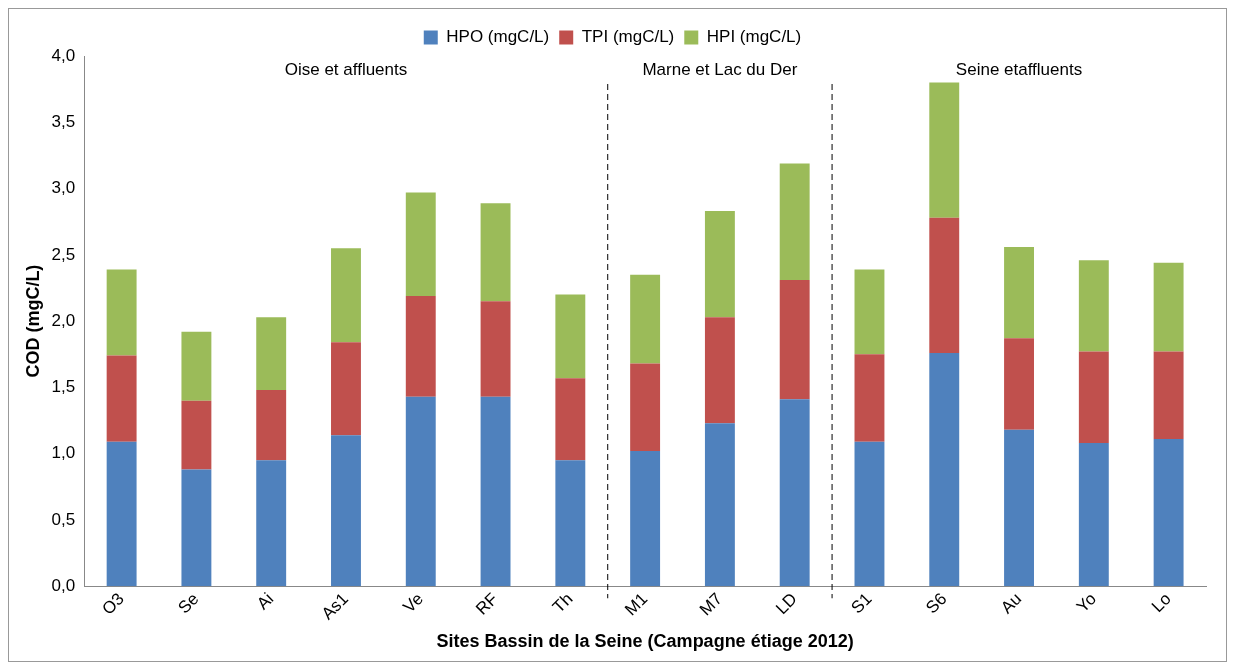 The height and width of the screenshot is (670, 1235). I want to click on y-axis-title: COD (mgC/L), so click(32, 321).